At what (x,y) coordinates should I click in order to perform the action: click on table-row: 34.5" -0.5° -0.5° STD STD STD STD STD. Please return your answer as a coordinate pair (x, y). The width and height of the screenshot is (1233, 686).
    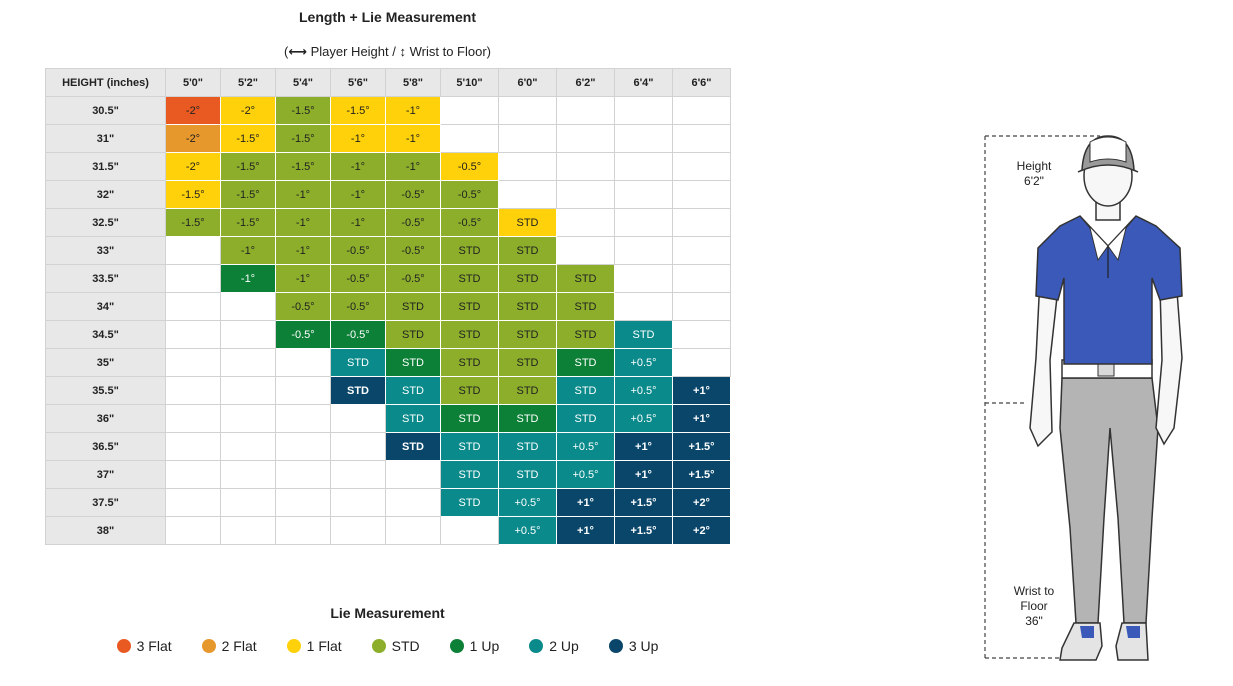
    Looking at the image, I should click on (388, 334).